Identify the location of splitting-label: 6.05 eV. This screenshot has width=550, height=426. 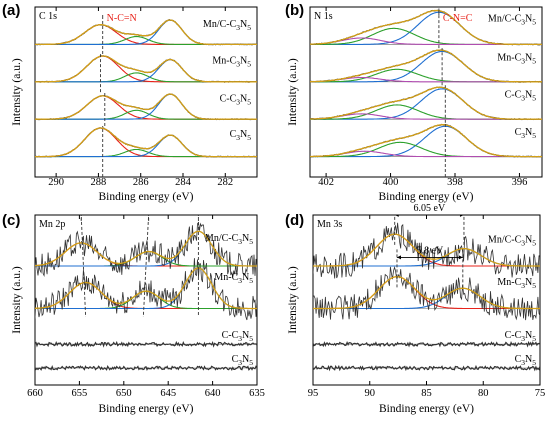
(430, 208).